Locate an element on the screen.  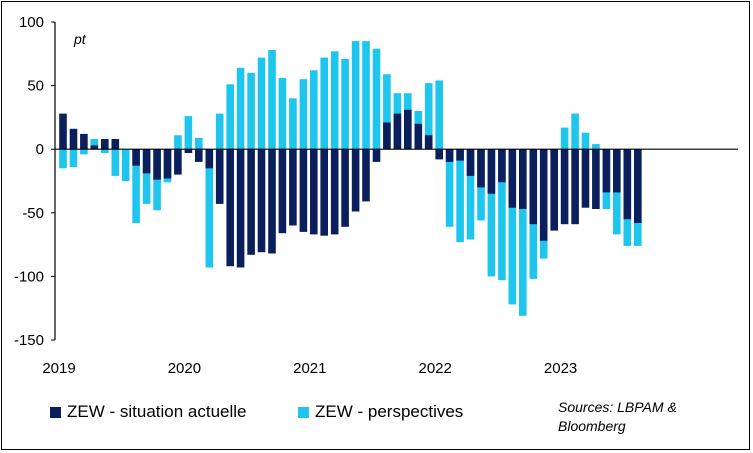
x-tick-label-3: 2022 is located at coordinates (435, 368).